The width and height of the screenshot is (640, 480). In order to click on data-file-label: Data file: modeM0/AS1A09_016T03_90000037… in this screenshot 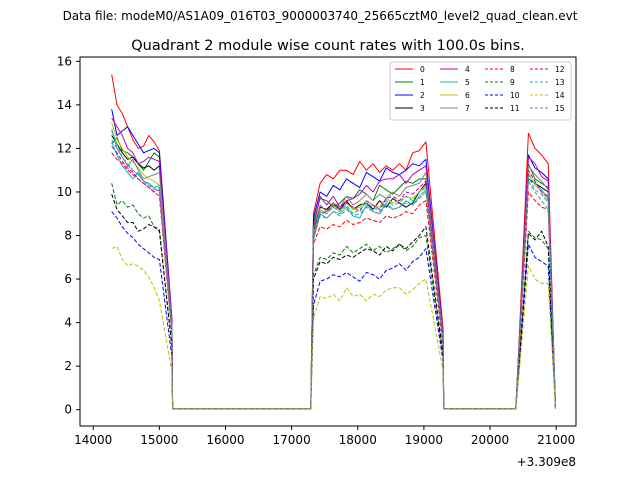, I will do `click(320, 16)`.